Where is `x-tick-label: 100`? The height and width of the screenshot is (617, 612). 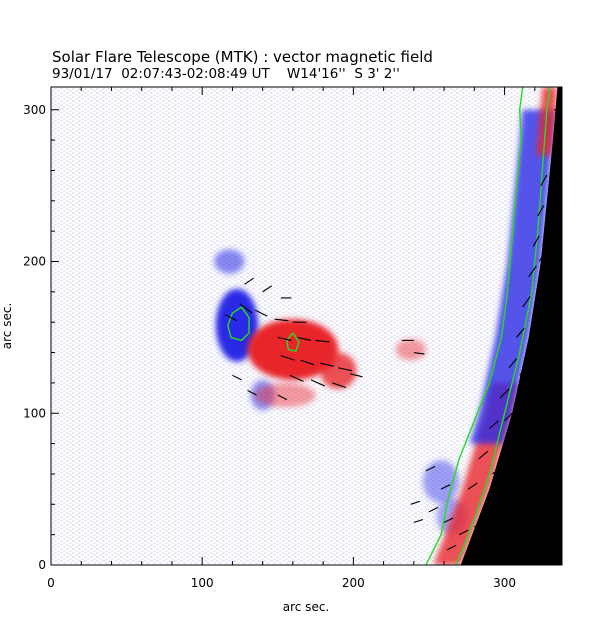 x-tick-label: 100 is located at coordinates (202, 583).